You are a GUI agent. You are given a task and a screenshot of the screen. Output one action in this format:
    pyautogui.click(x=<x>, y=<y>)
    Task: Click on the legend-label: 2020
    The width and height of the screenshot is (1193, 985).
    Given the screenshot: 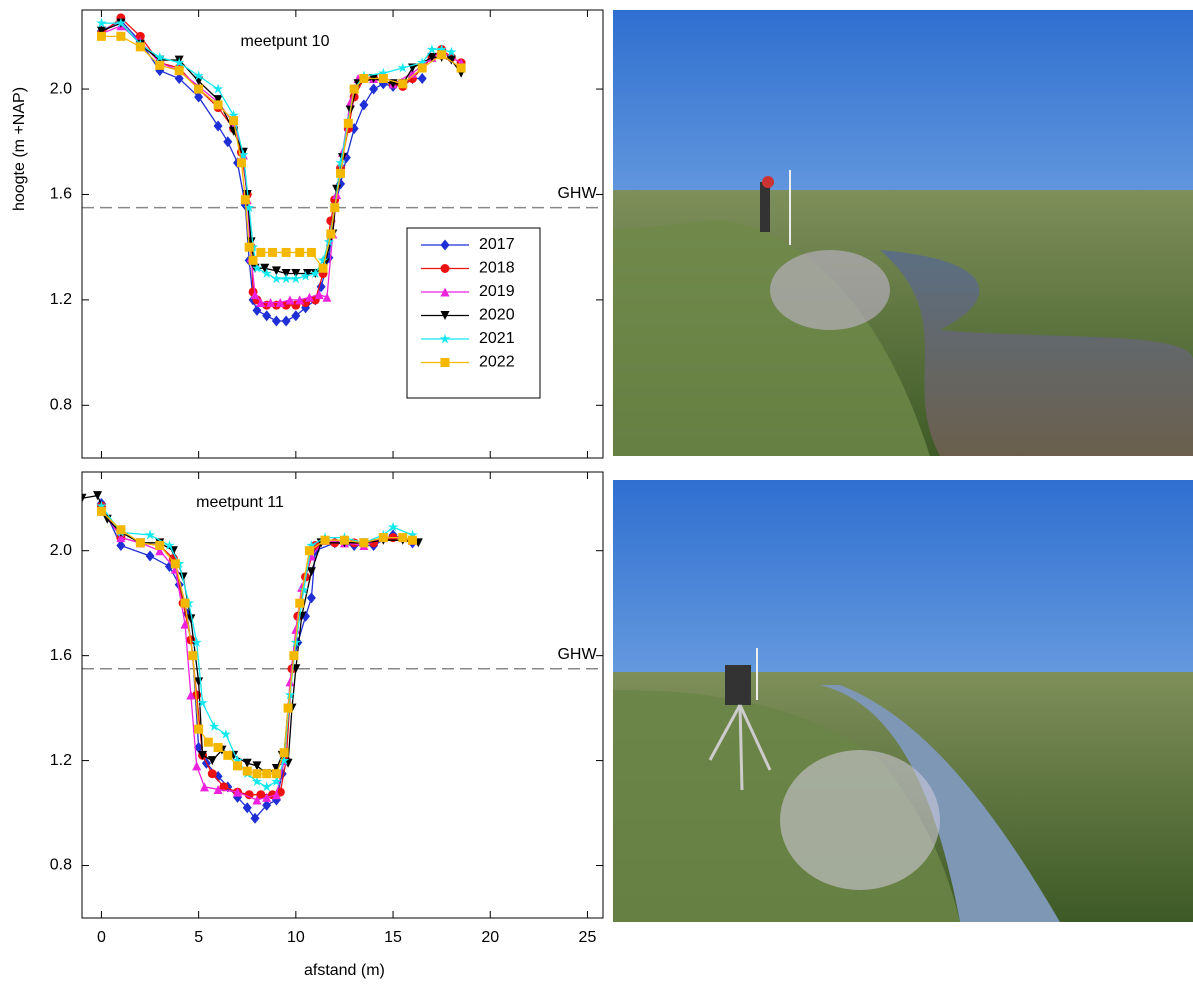 What is the action you would take?
    pyautogui.click(x=497, y=315)
    